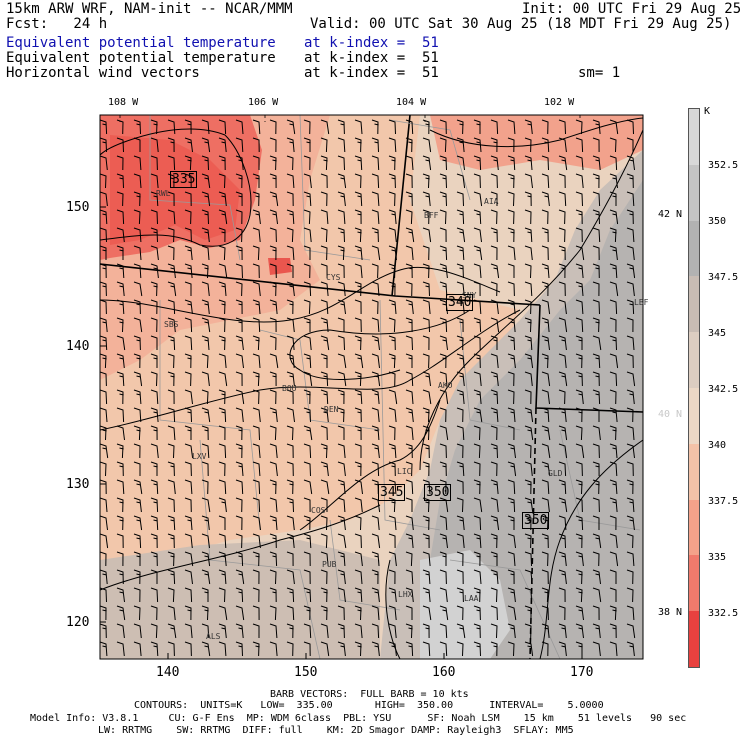  I want to click on colorbar-level-342-5: 342.5, so click(723, 389).